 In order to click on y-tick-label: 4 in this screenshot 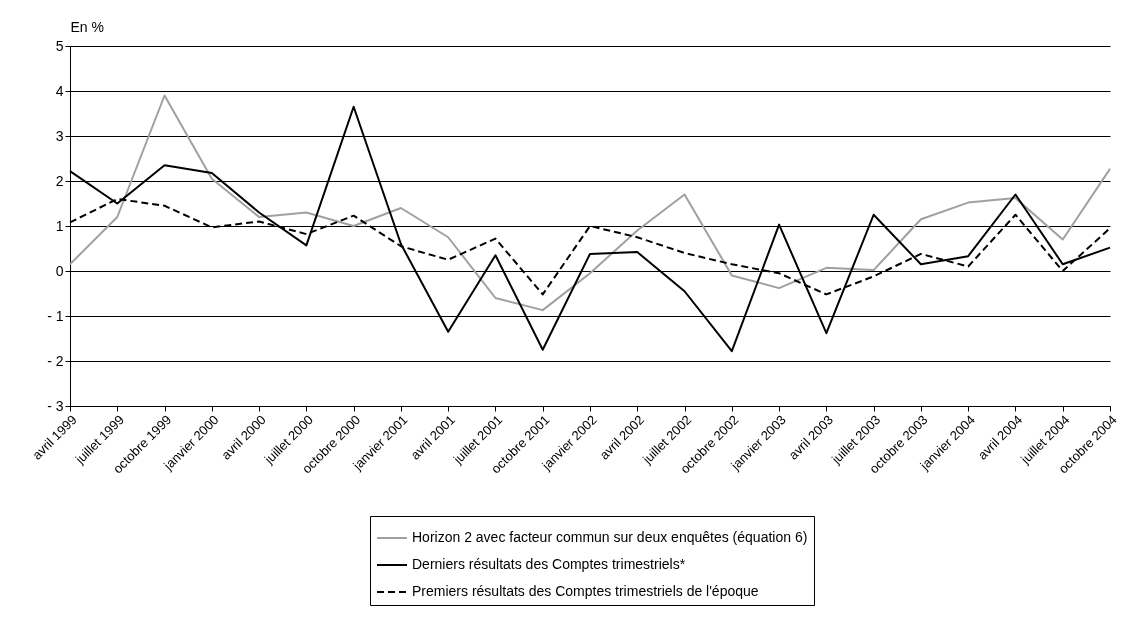, I will do `click(59, 90)`.